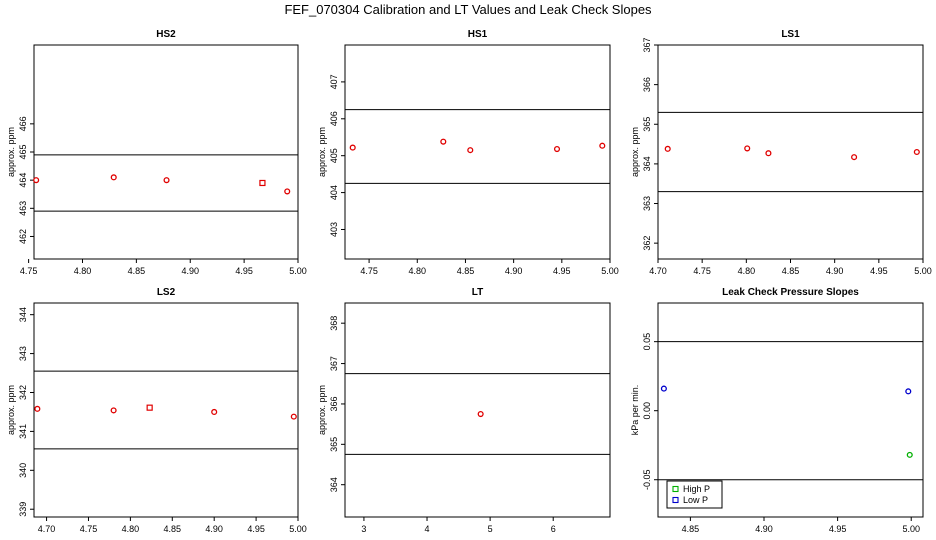  What do you see at coordinates (478, 34) in the screenshot?
I see `panel-title: HS1` at bounding box center [478, 34].